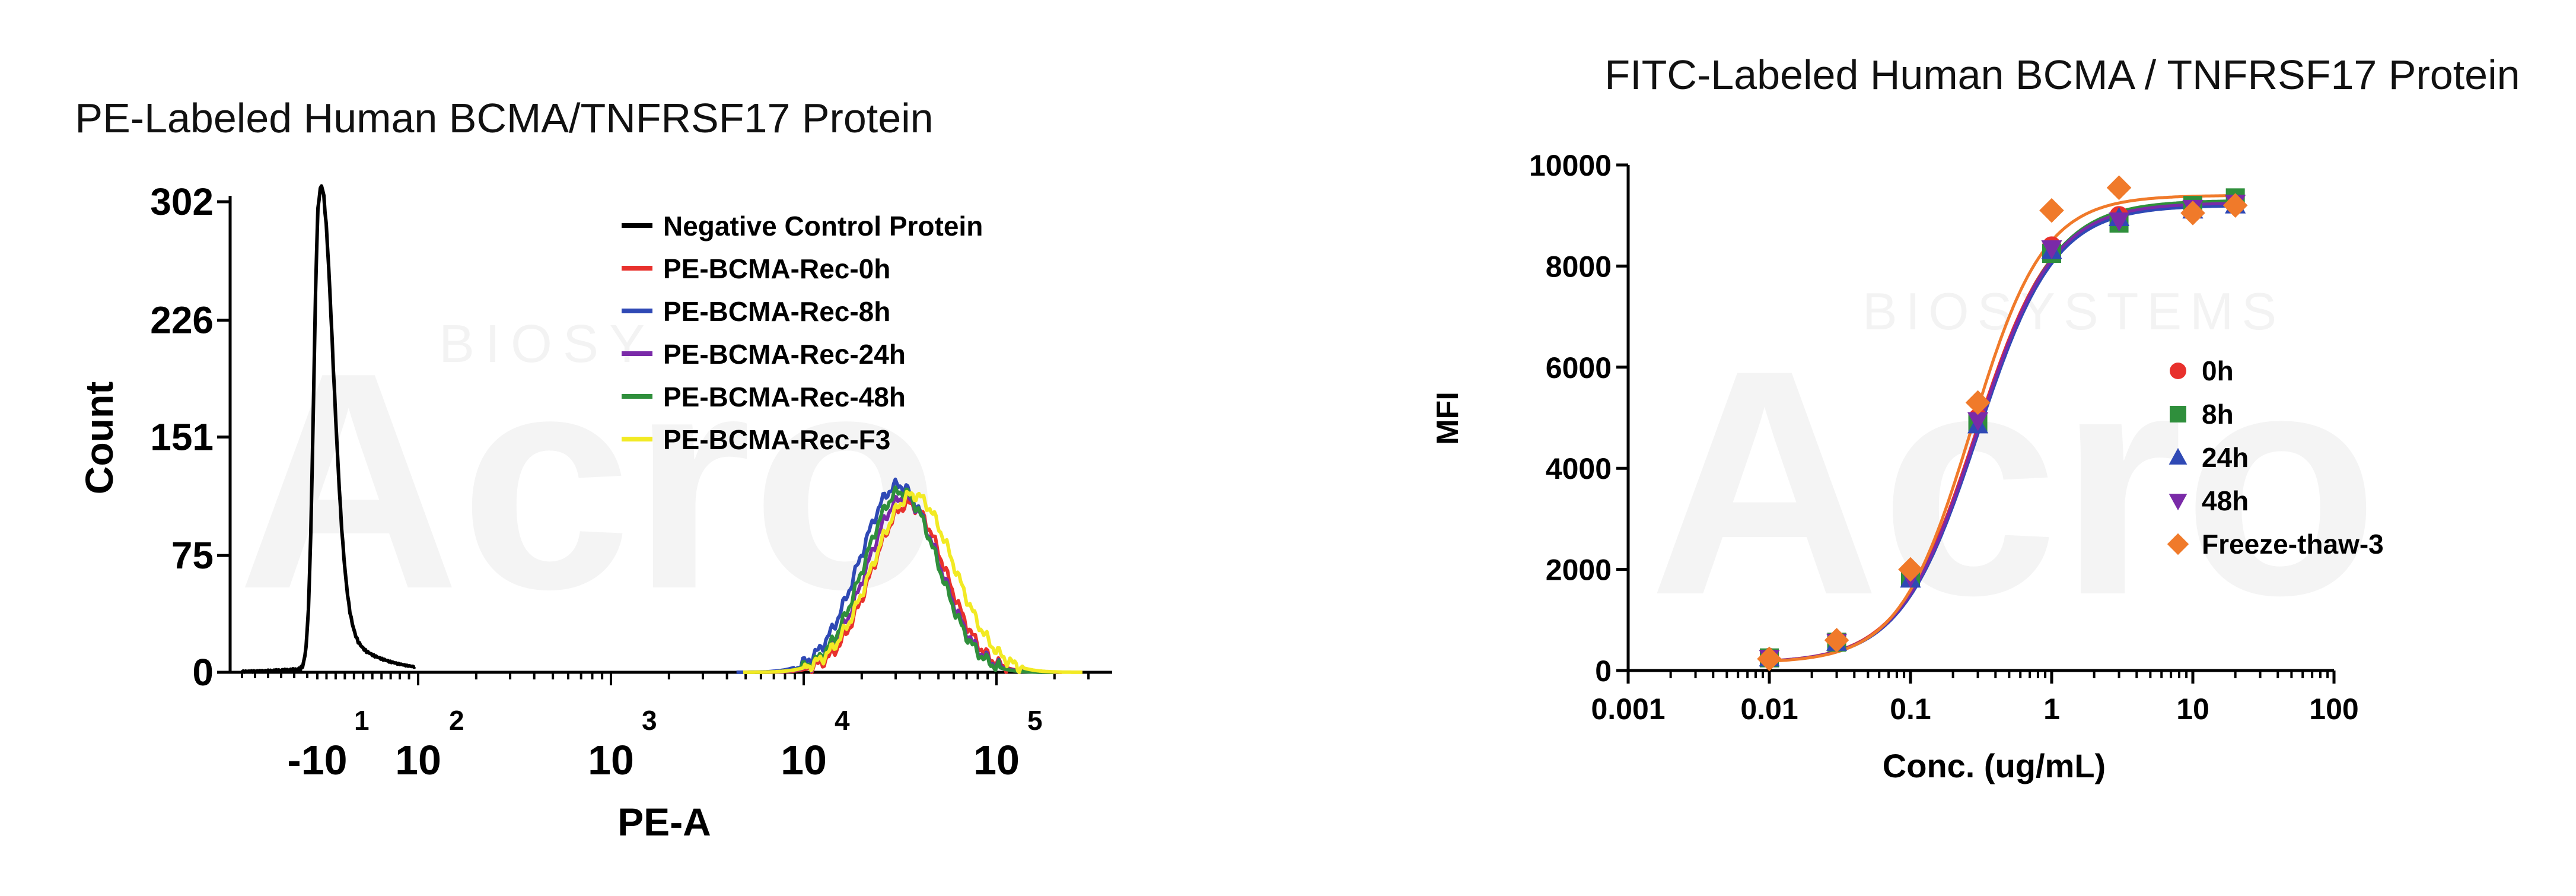  What do you see at coordinates (182, 438) in the screenshot?
I see `y-tick-label: 151` at bounding box center [182, 438].